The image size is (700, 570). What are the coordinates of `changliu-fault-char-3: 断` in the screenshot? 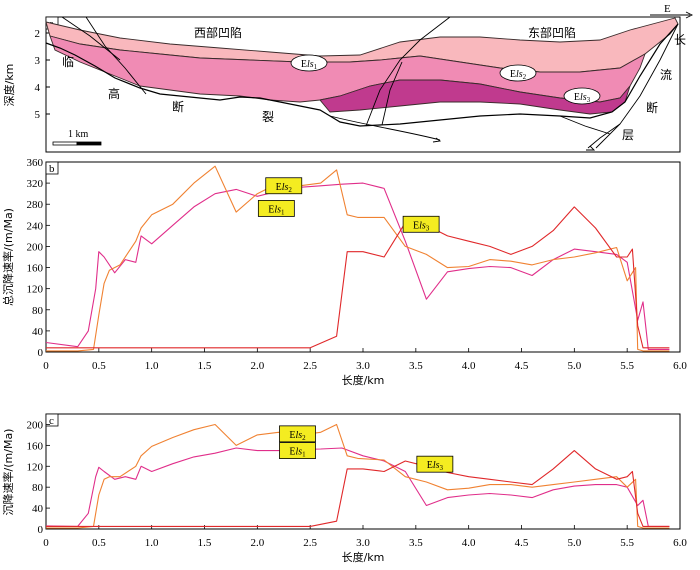 It's located at (652, 107).